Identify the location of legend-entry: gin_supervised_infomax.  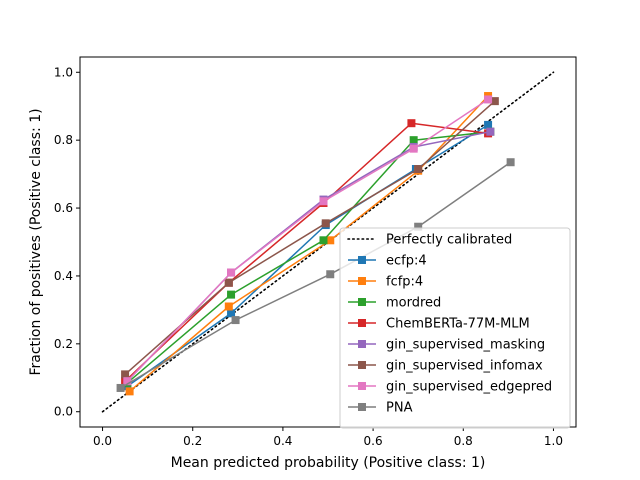
(445, 366).